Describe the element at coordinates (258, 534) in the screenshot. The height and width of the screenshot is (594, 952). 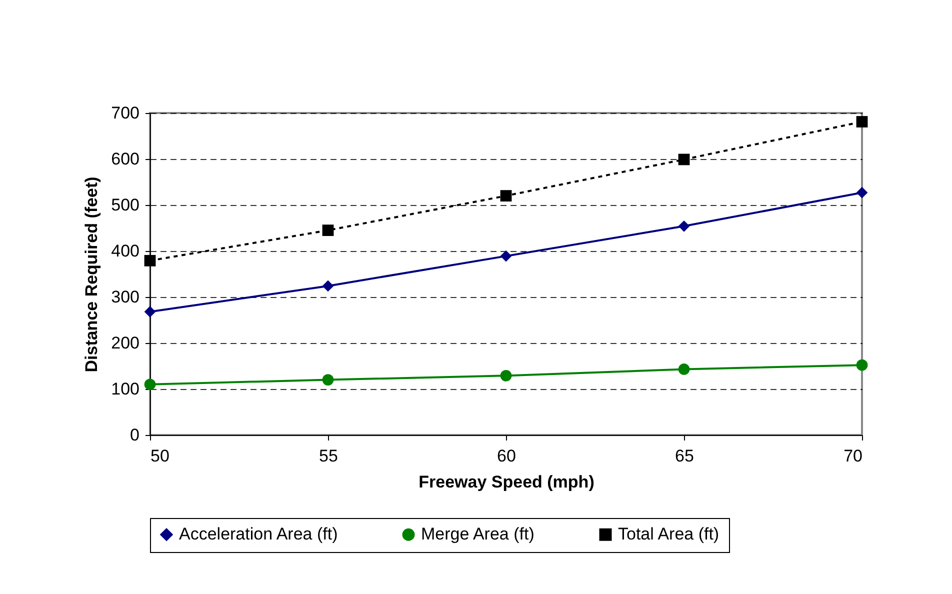
I see `legend-label: Acceleration Area (ft)` at that location.